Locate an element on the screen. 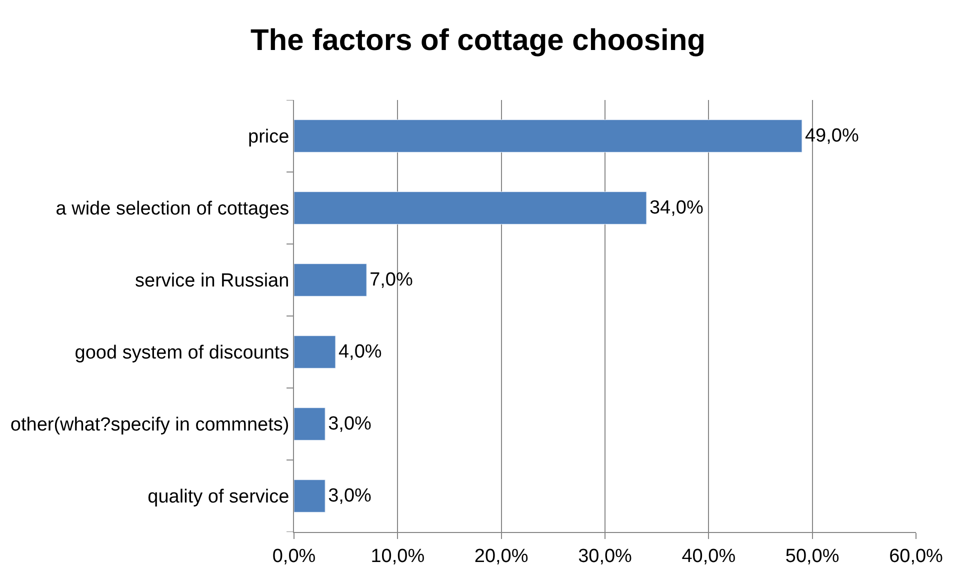 The width and height of the screenshot is (956, 577). x-tick-label: 50,0% is located at coordinates (812, 556).